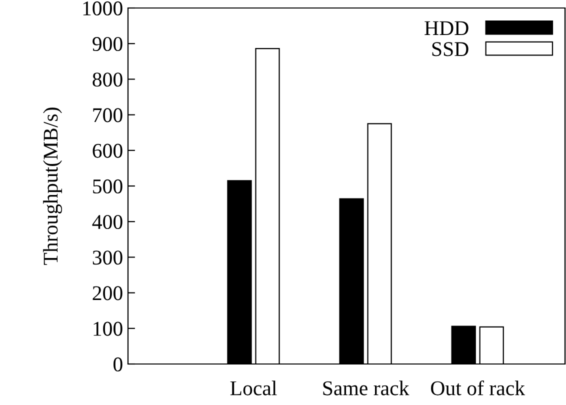 The width and height of the screenshot is (566, 405). I want to click on x-tick-label: Local, so click(253, 388).